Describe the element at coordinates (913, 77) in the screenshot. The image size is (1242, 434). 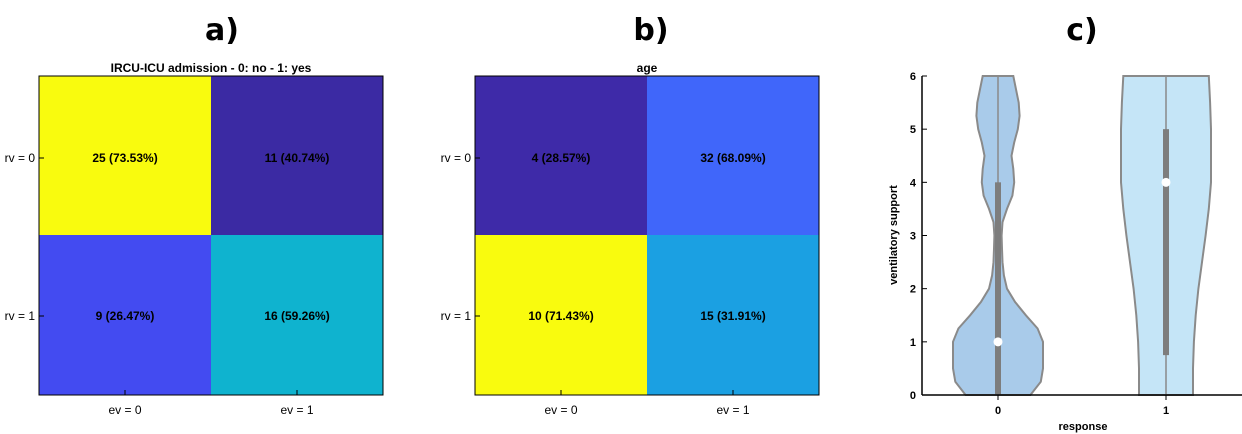
I see `y-tick-label: 6` at that location.